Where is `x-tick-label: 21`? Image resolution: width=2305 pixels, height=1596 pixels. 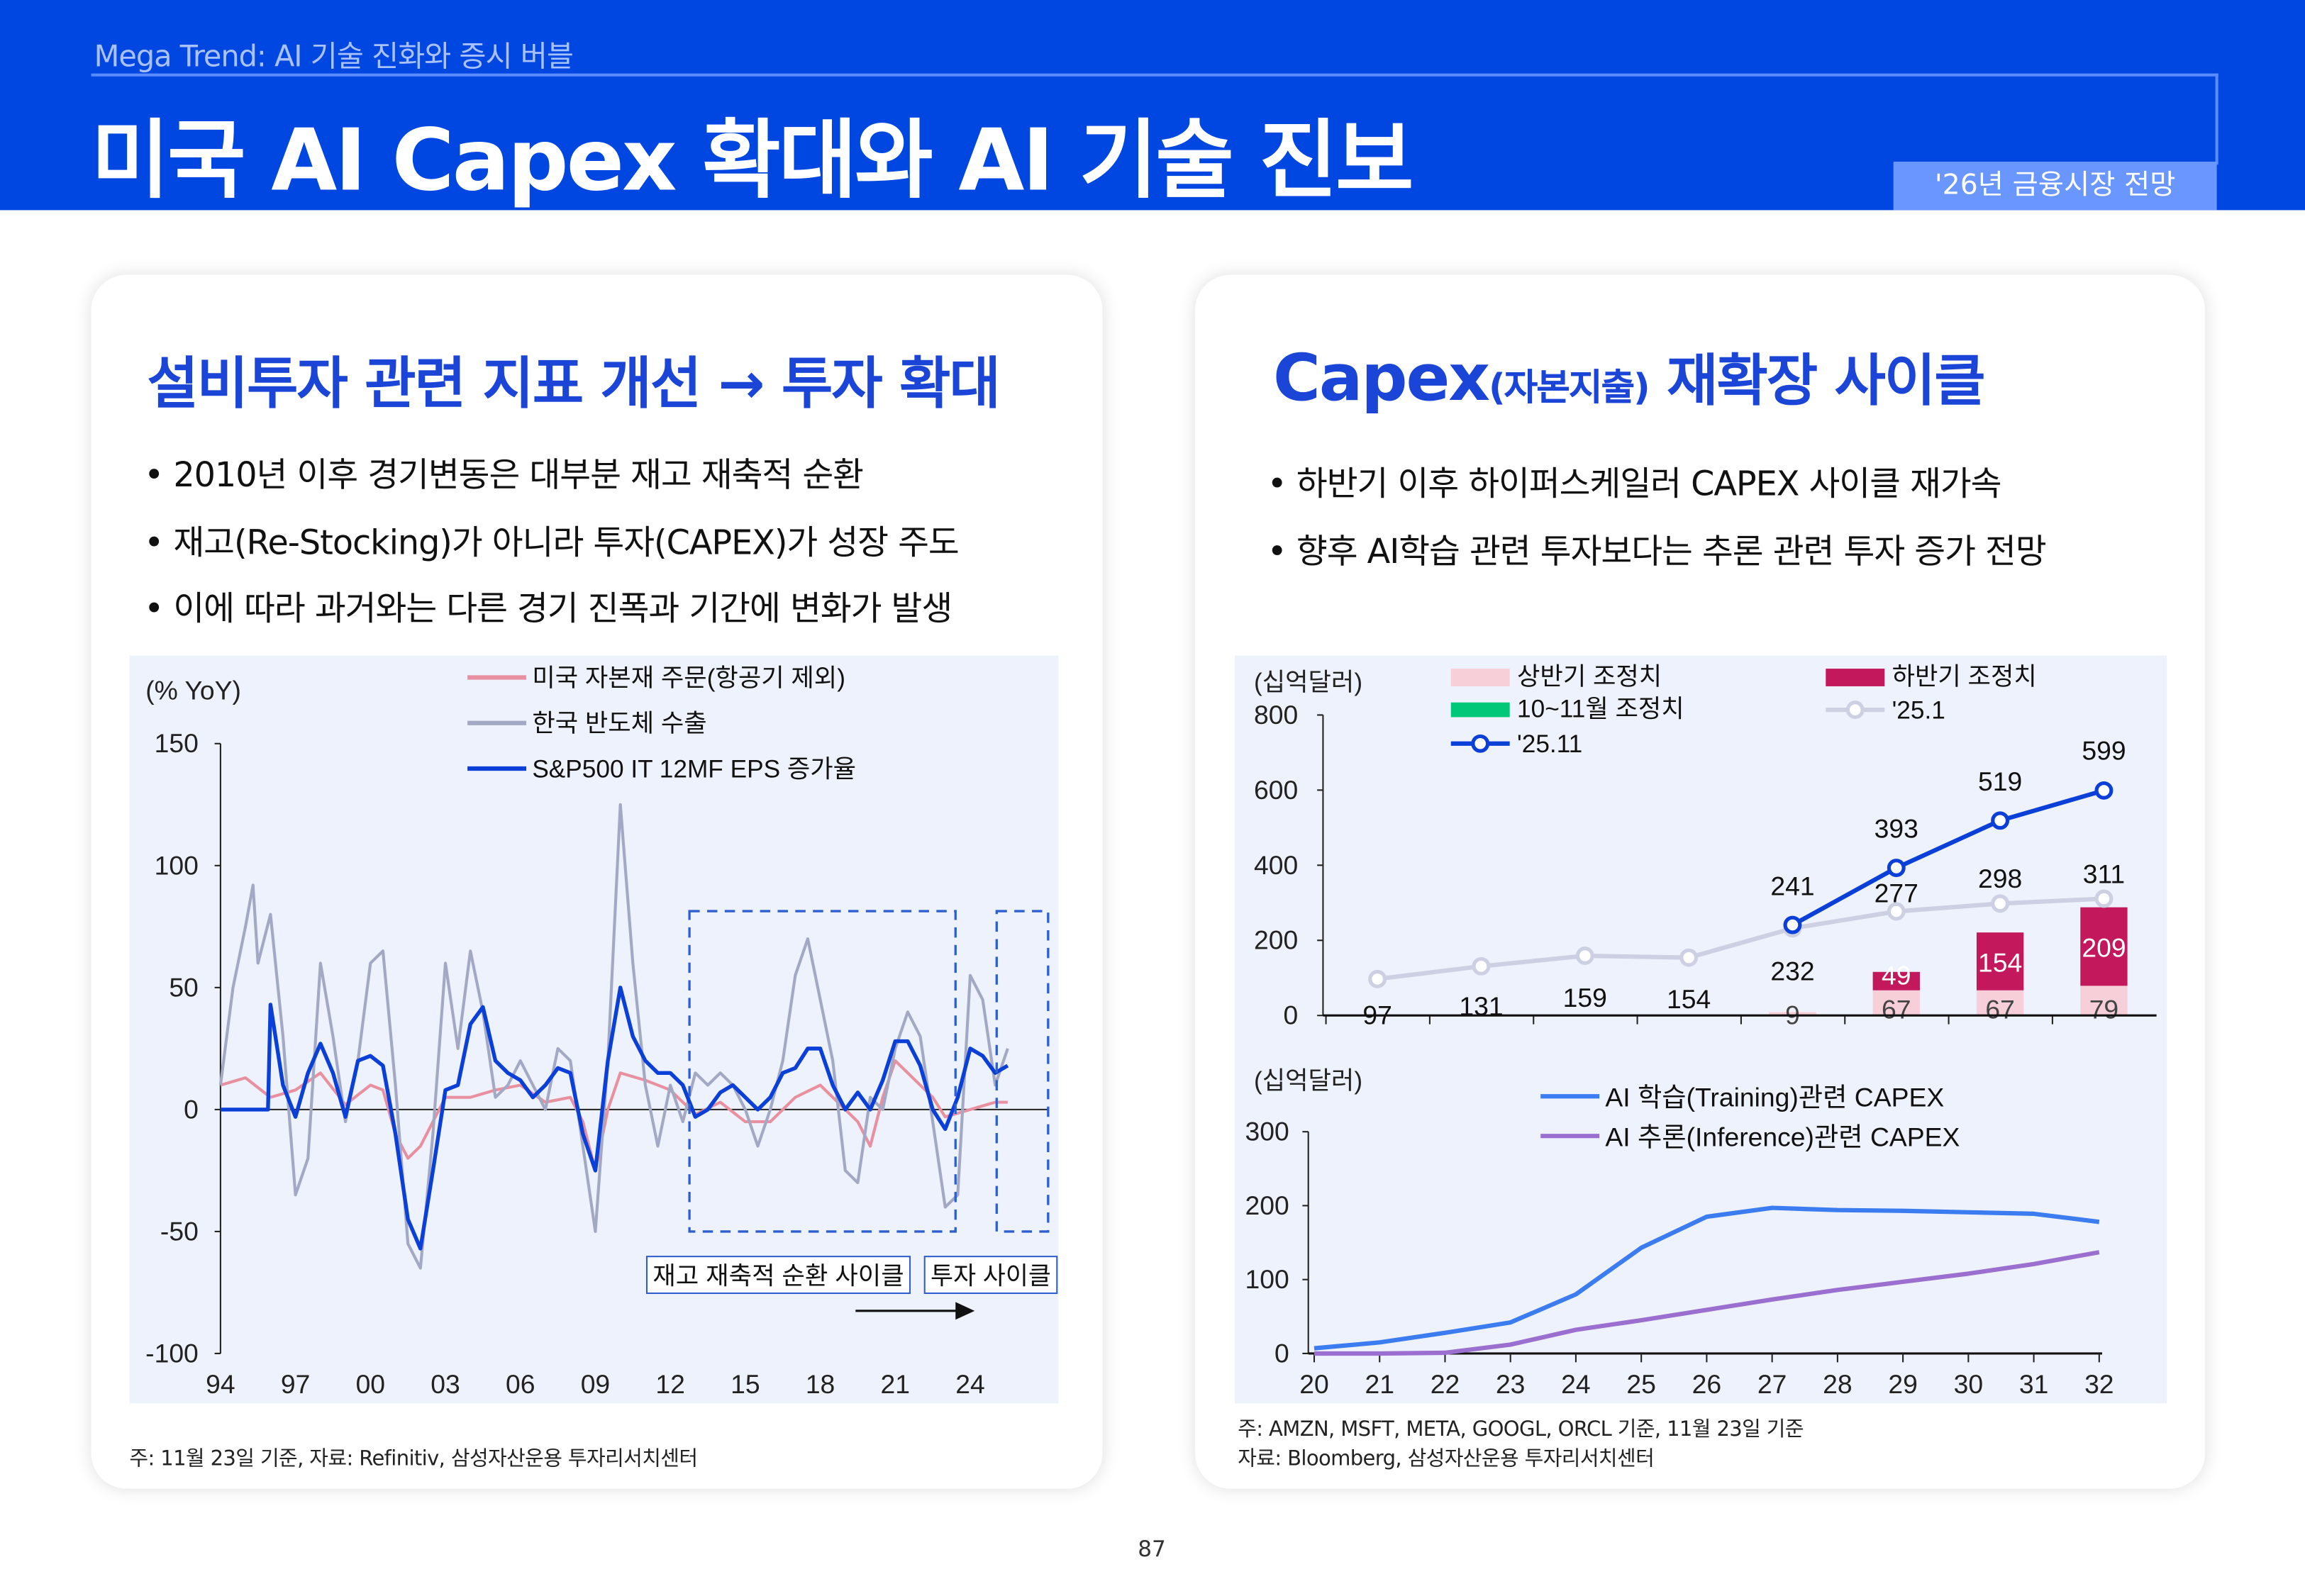 x-tick-label: 21 is located at coordinates (1379, 1384).